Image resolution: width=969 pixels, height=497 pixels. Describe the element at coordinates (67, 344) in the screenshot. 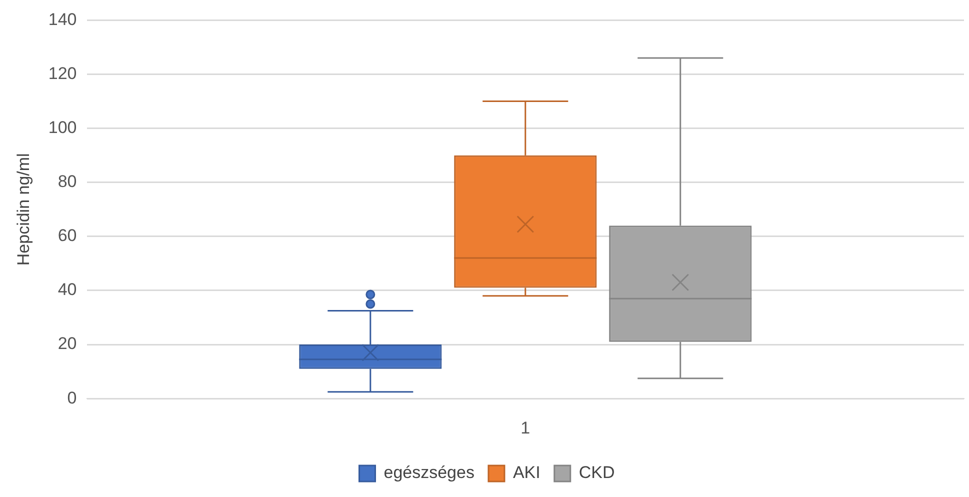

I see `y-tick-label: 20` at that location.